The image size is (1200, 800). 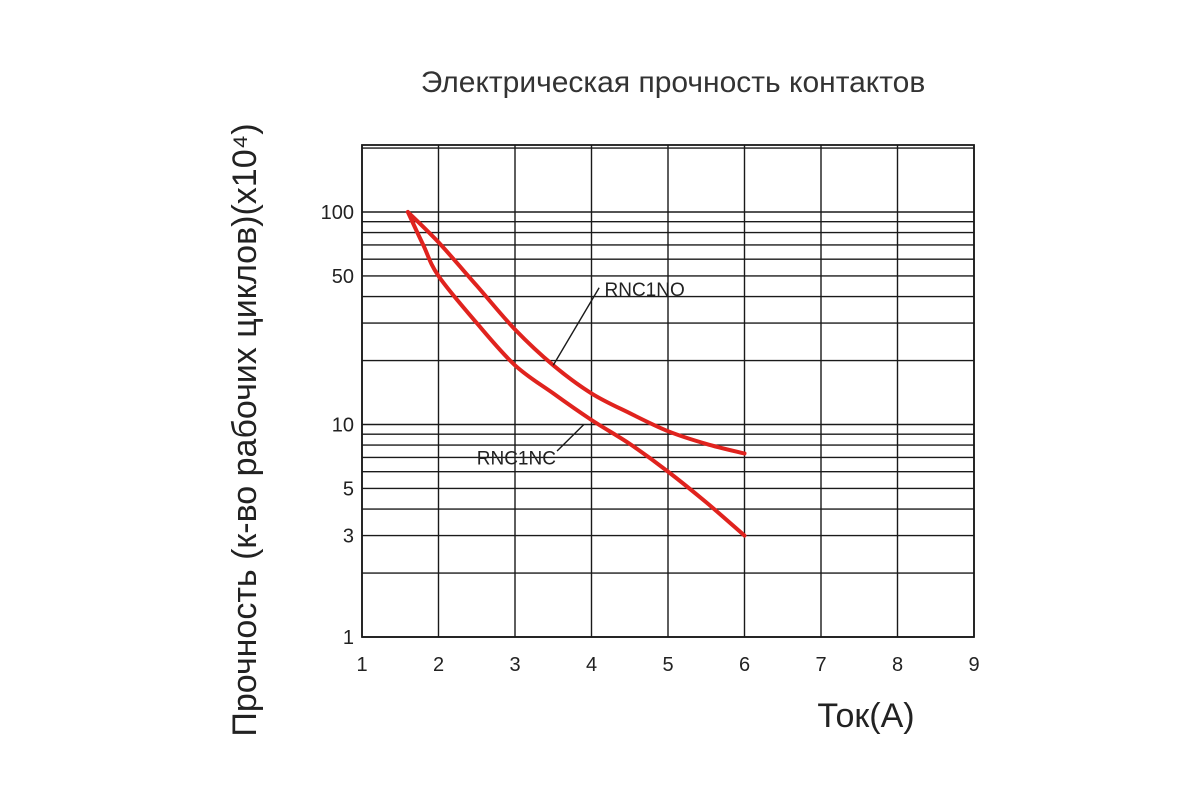 I want to click on y-tick-labels: 1 3 5 10 50 100, so click(x=337, y=425).